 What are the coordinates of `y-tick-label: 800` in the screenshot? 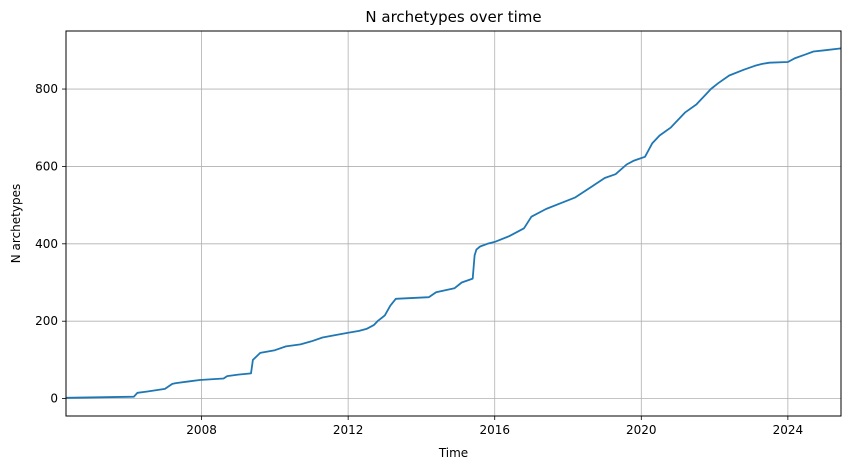 It's located at (46, 89).